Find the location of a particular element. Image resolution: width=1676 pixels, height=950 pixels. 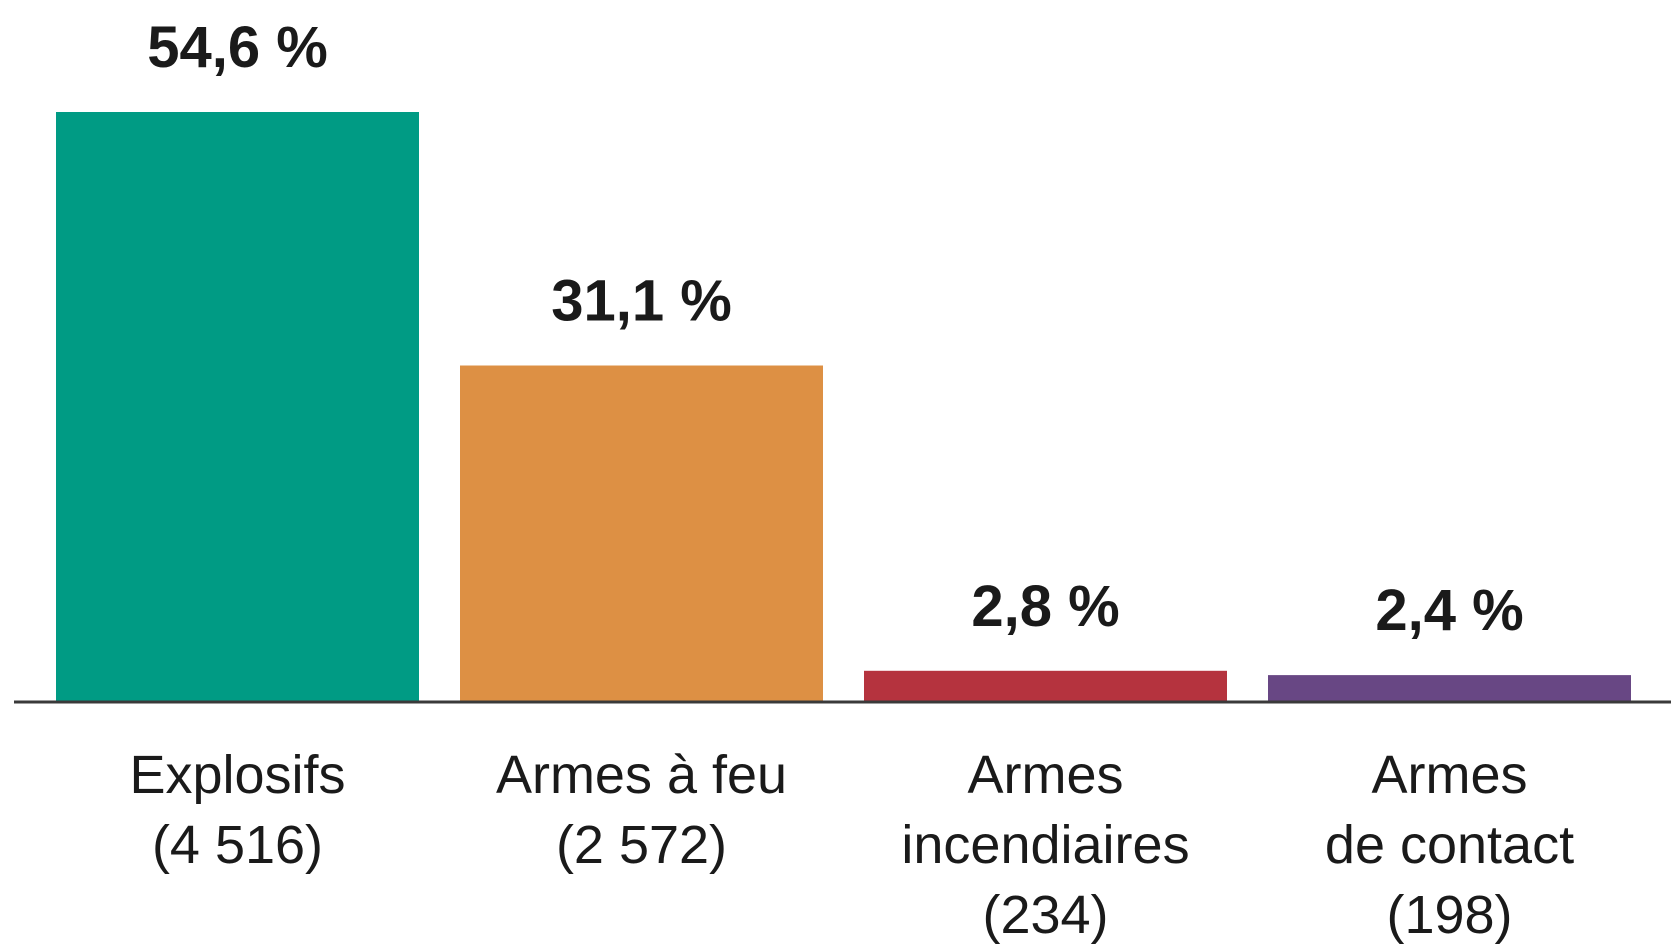

category-label: (198) is located at coordinates (1449, 915).